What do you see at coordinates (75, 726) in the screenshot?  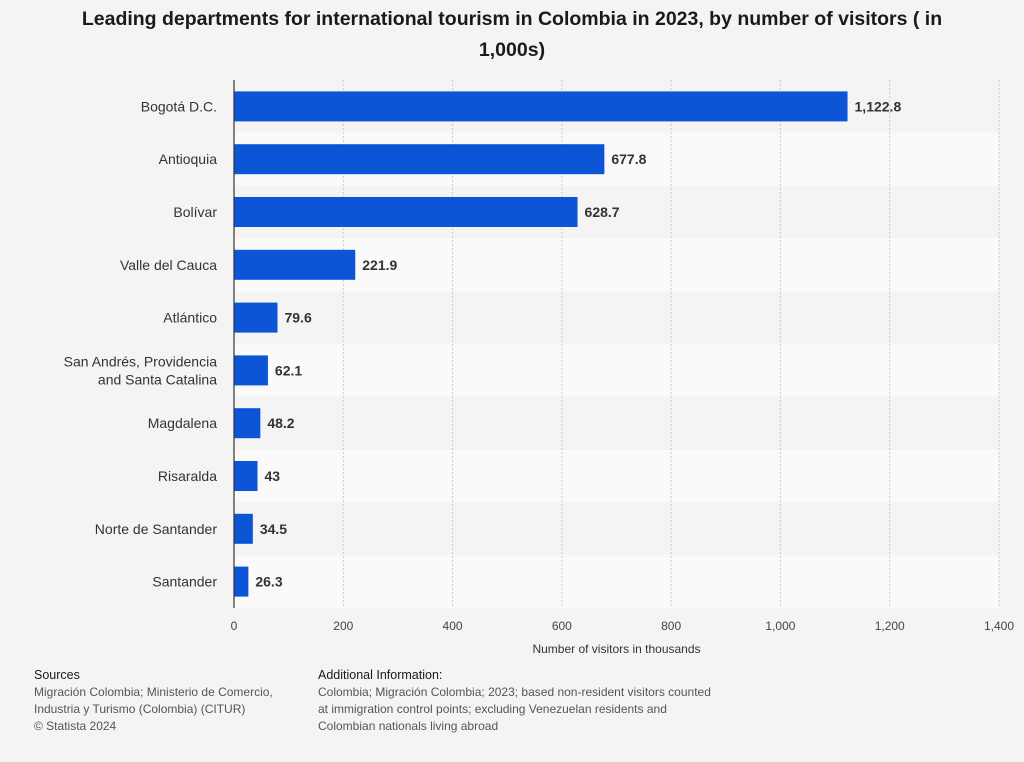 I see `copyright: © Statista 2024` at bounding box center [75, 726].